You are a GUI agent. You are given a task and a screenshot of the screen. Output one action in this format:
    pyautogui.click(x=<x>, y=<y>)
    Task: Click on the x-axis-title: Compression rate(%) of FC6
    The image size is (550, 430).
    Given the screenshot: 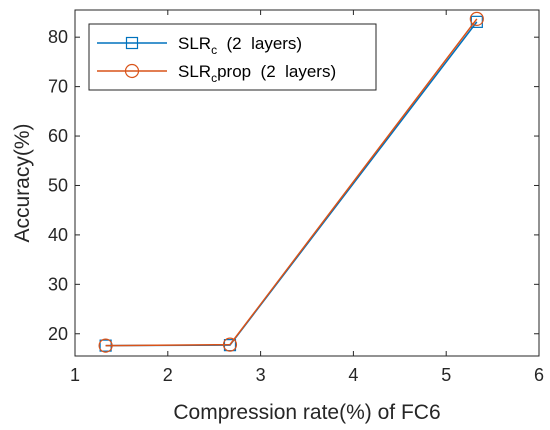 What is the action you would take?
    pyautogui.click(x=306, y=412)
    